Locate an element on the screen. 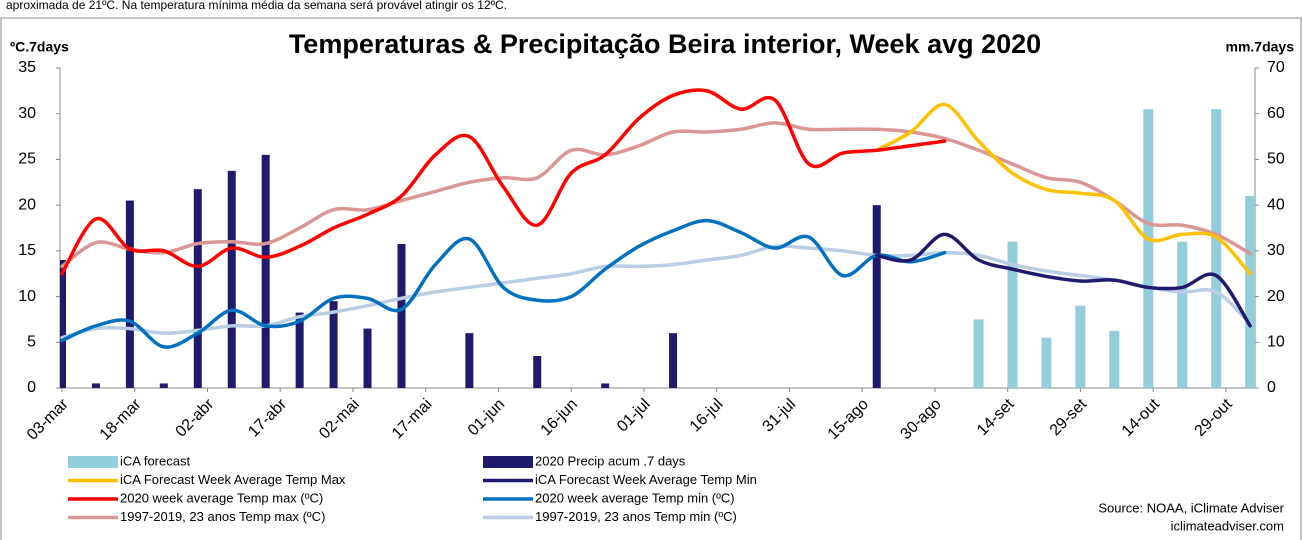 This screenshot has height=540, width=1302. x-tick-label: 02-mai is located at coordinates (339, 419).